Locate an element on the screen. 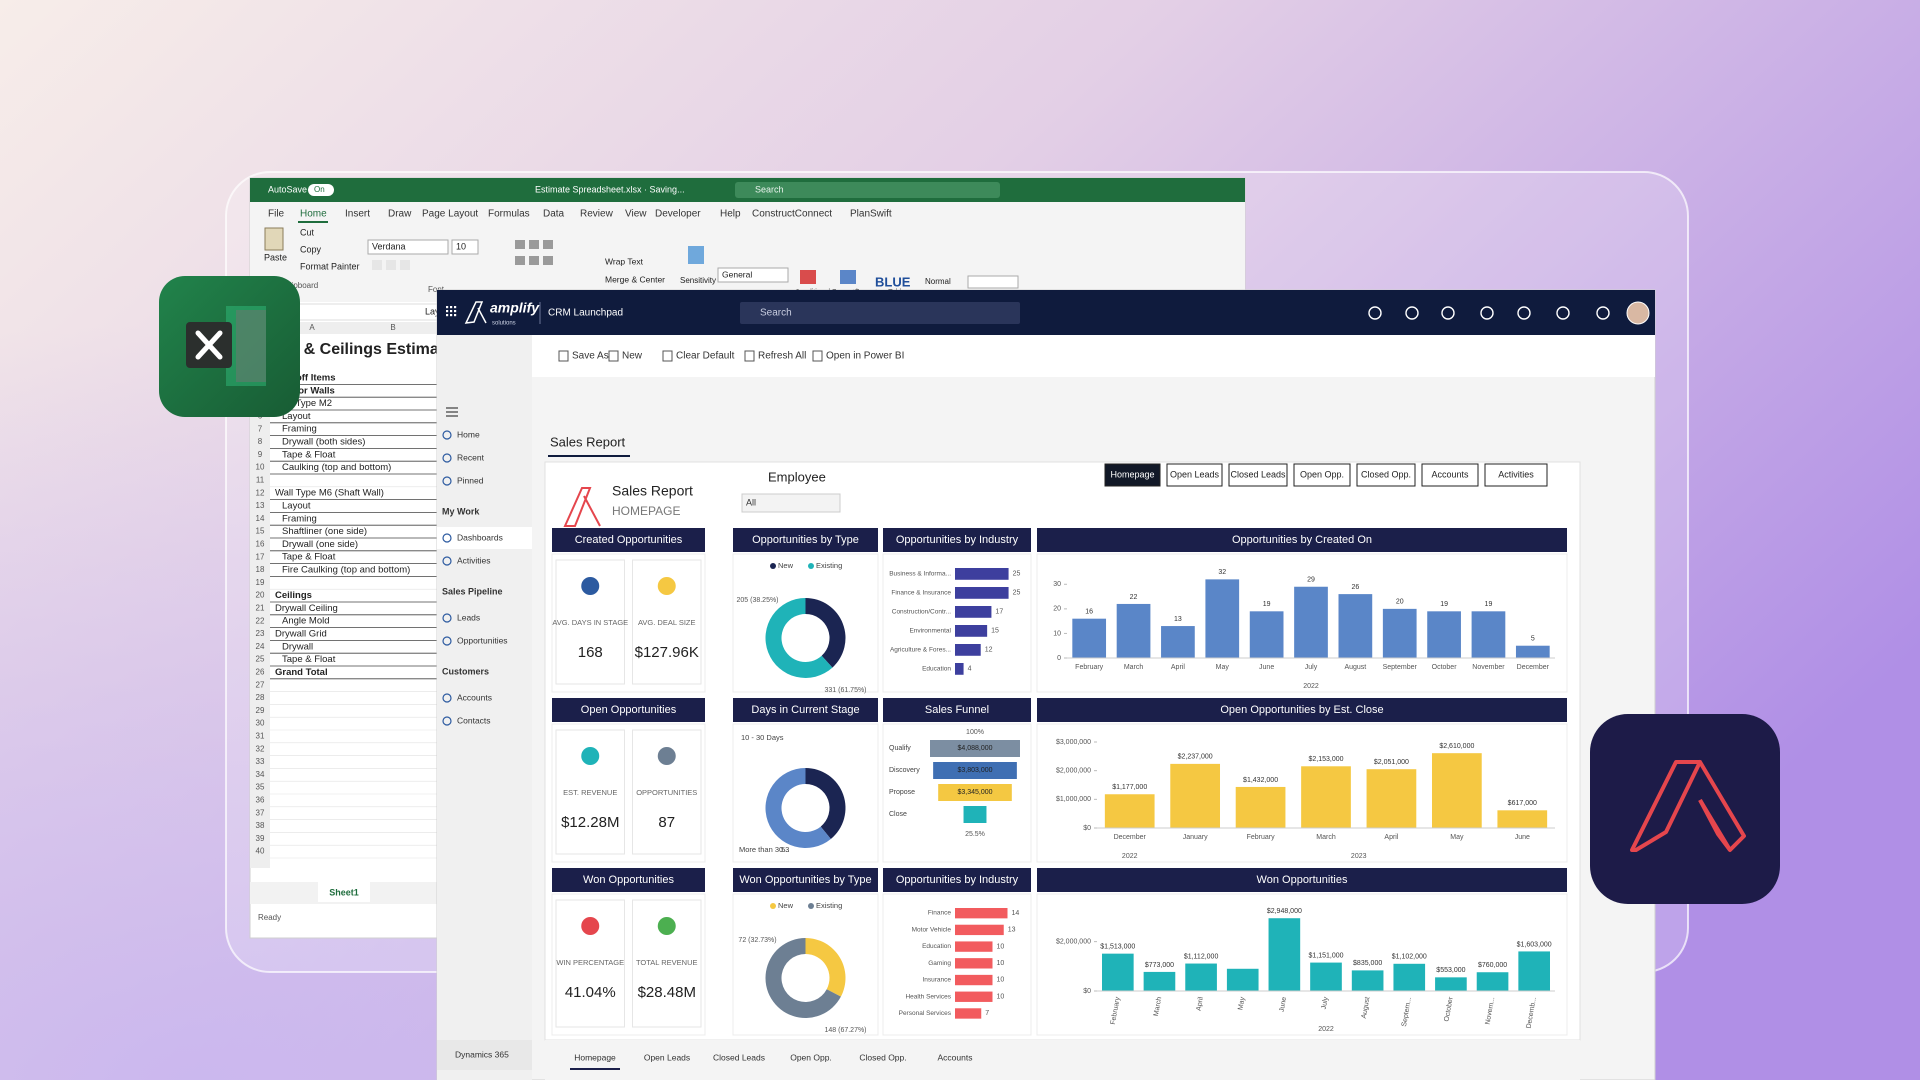  ribbon-tab: Data is located at coordinates (554, 214).